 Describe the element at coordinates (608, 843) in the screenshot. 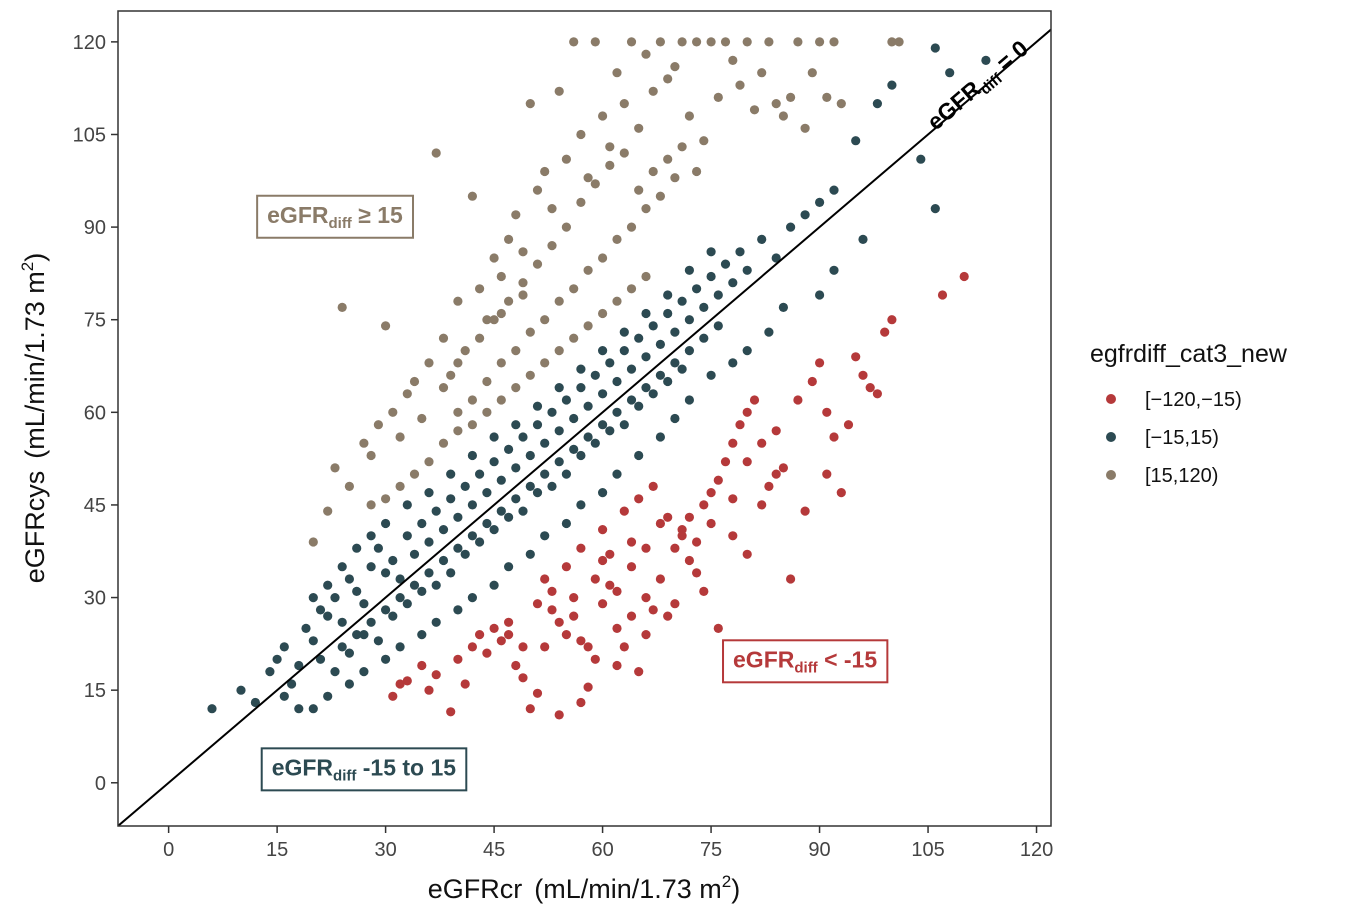

I see `x-axis: 0 15 30 45 60 75 90 105 120` at that location.